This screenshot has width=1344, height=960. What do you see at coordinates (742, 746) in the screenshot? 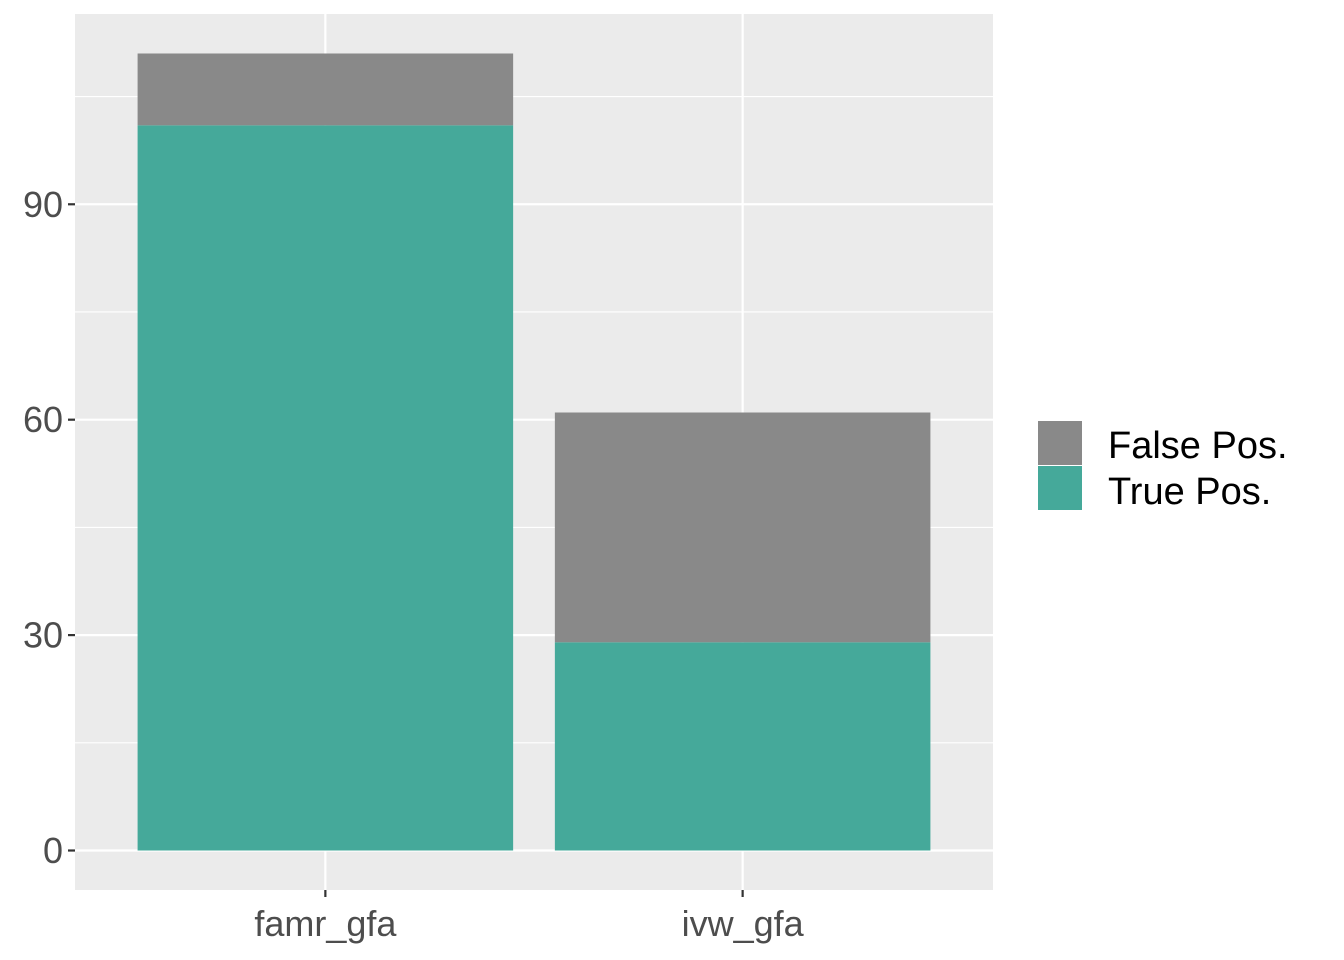
I see `bar-ivw-gfa-true-pos` at bounding box center [742, 746].